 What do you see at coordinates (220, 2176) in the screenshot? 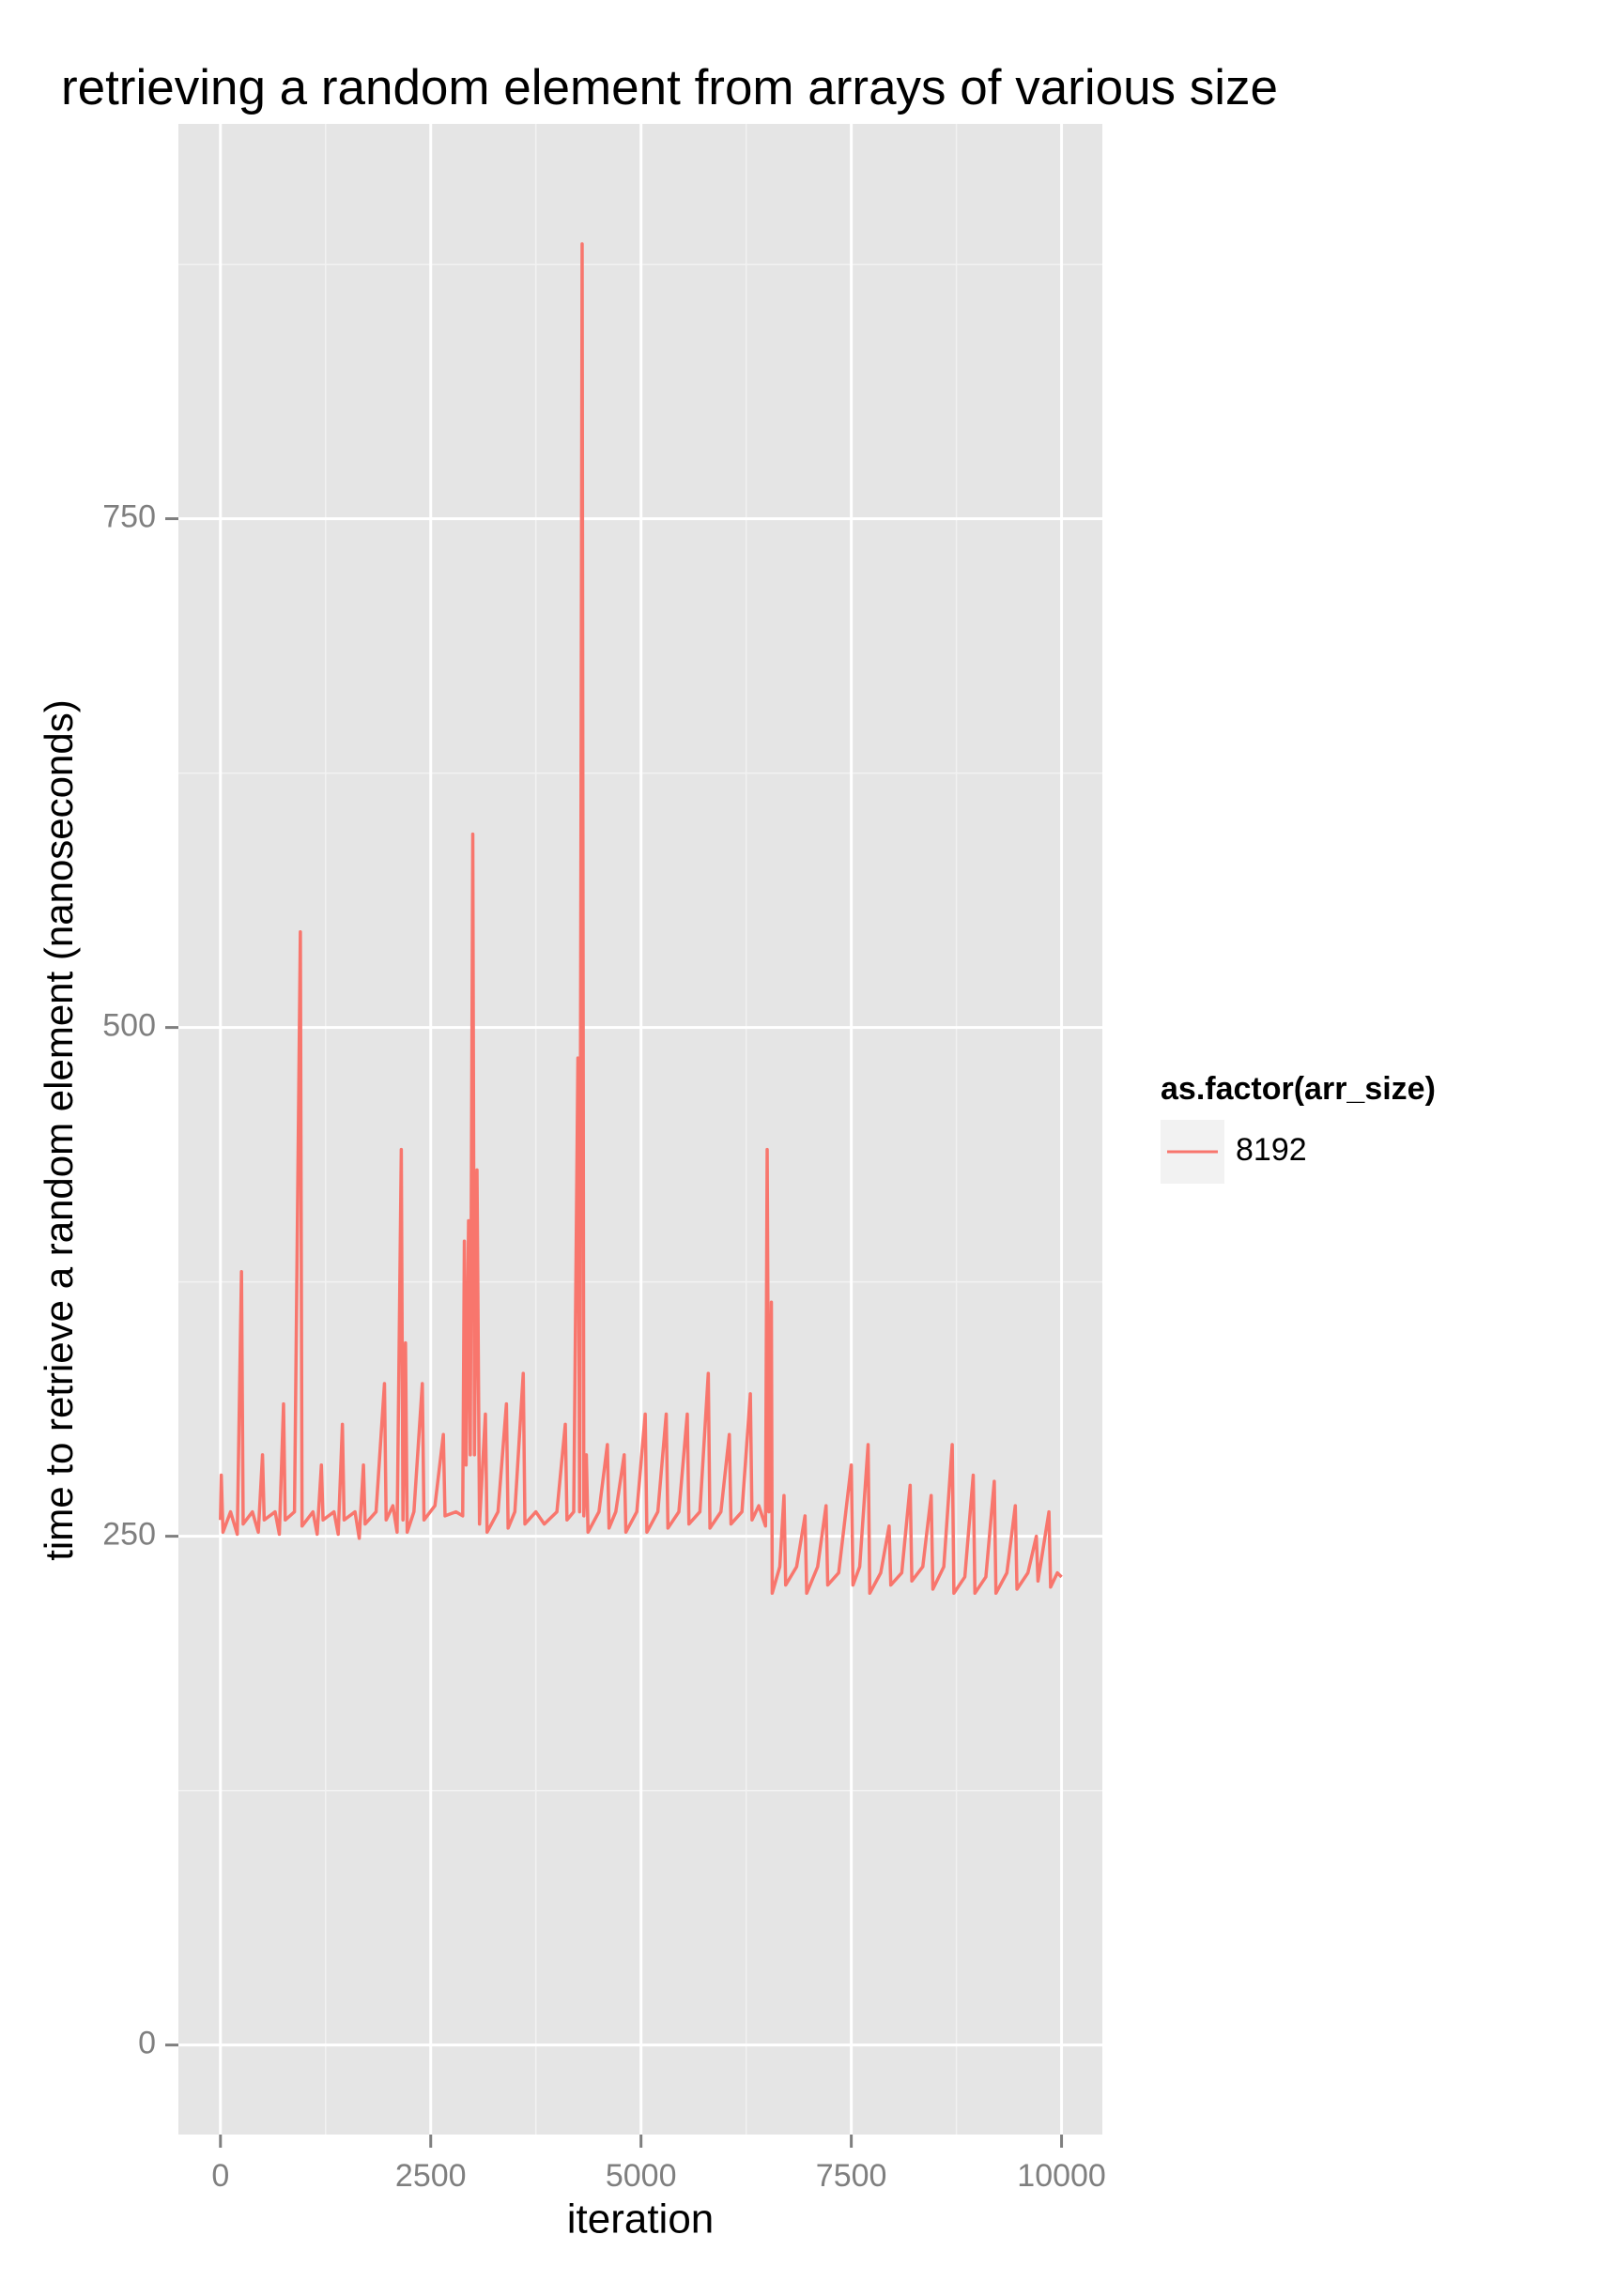
I see `x-tick-label: 0` at bounding box center [220, 2176].